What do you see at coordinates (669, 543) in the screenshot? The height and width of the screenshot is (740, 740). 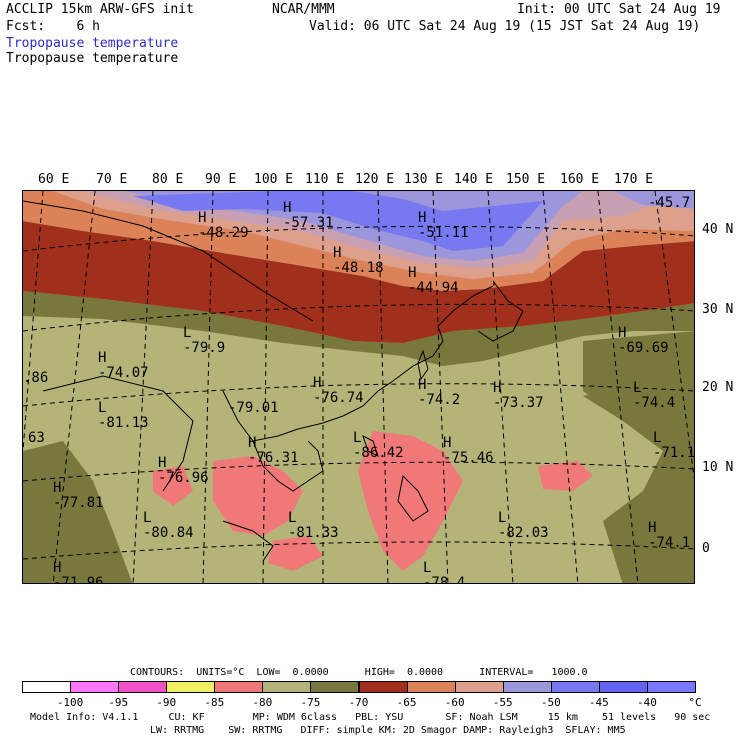 I see `hl-value: -74.1` at bounding box center [669, 543].